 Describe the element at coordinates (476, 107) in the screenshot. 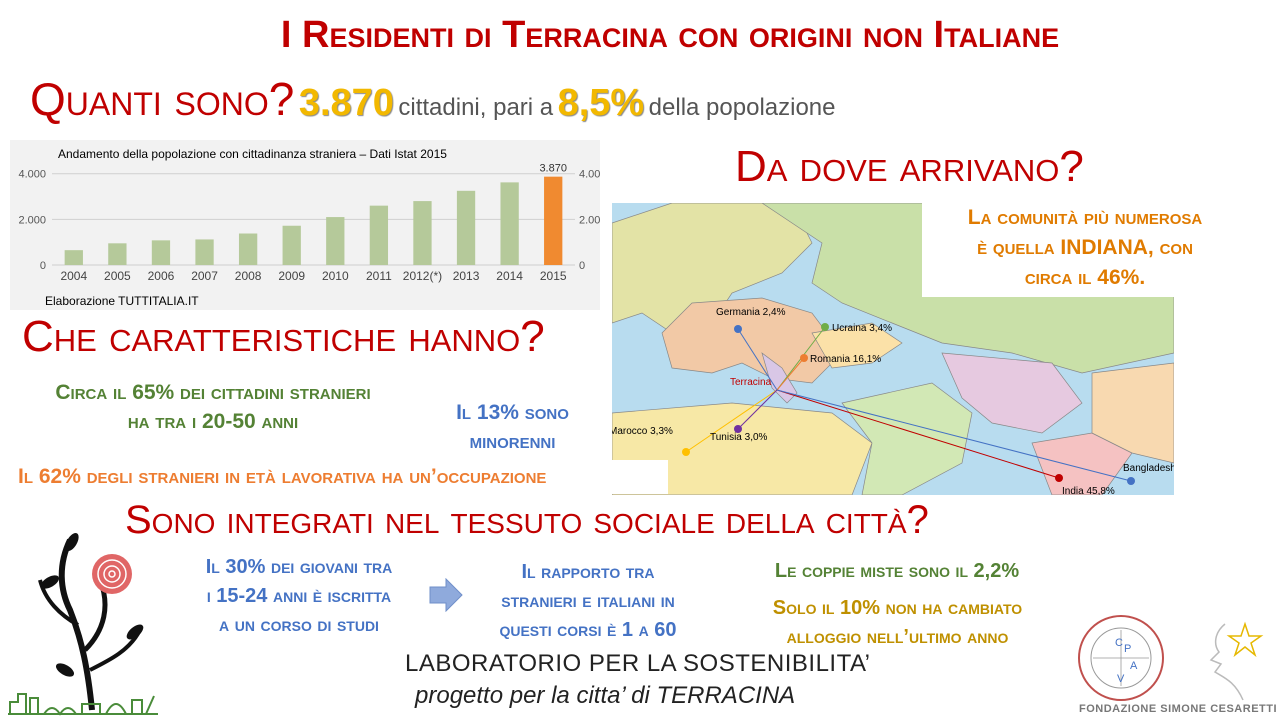

I see `quanti-mid-text: cittadini, pari a` at that location.